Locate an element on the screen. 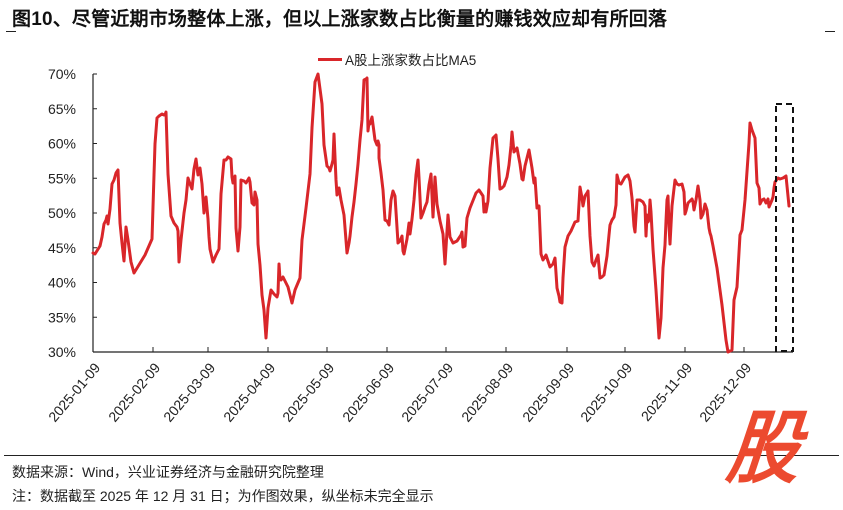 The height and width of the screenshot is (510, 843). y-tick-label: 50% is located at coordinates (62, 213).